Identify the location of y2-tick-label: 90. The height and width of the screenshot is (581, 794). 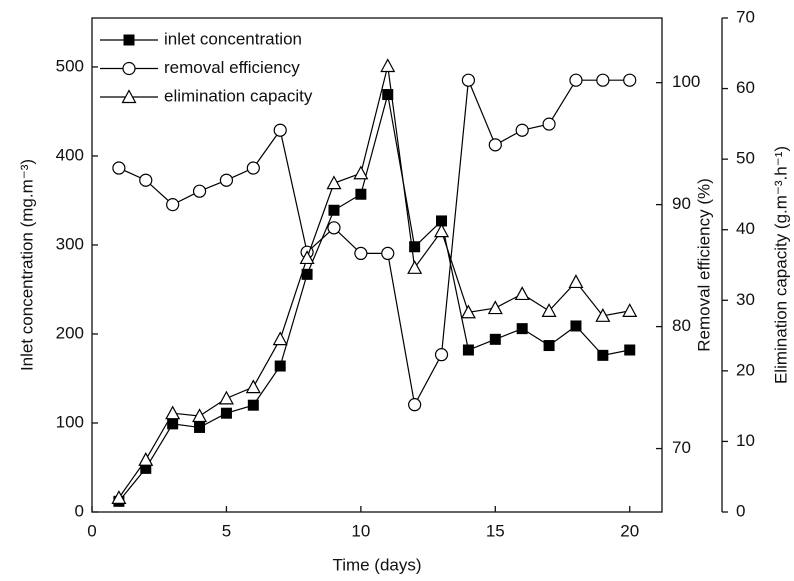
(681, 203).